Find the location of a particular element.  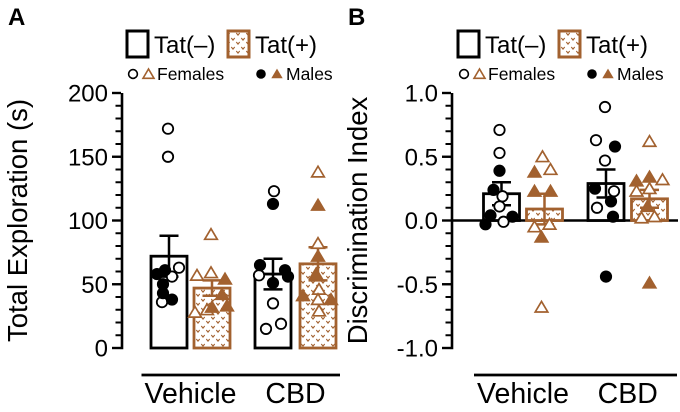

y-tick-label: 100 is located at coordinates (88, 221).